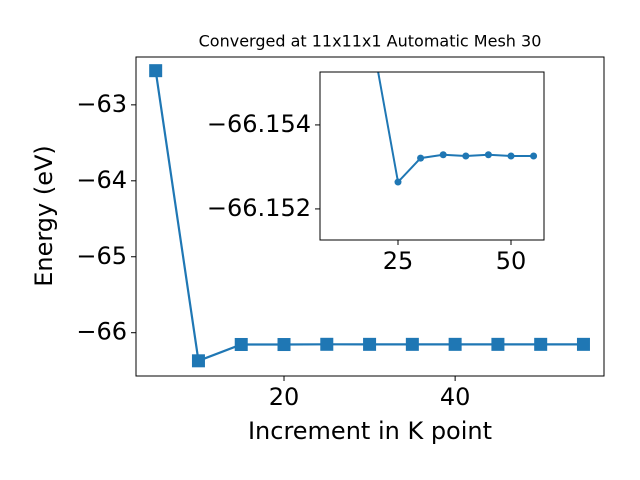  What do you see at coordinates (455, 397) in the screenshot?
I see `x-tick-label: 40` at bounding box center [455, 397].